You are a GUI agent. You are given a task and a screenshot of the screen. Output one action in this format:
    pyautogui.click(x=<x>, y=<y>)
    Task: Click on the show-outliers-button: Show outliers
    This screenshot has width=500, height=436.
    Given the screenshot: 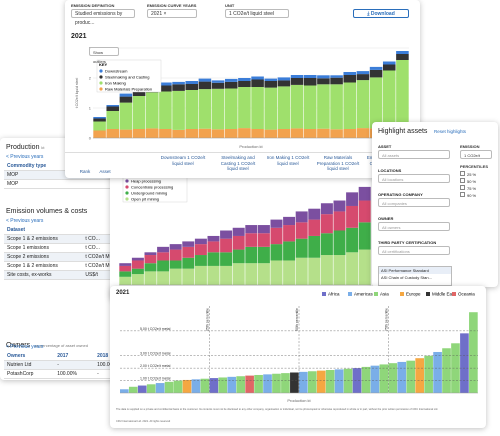 What is the action you would take?
    pyautogui.click(x=104, y=55)
    